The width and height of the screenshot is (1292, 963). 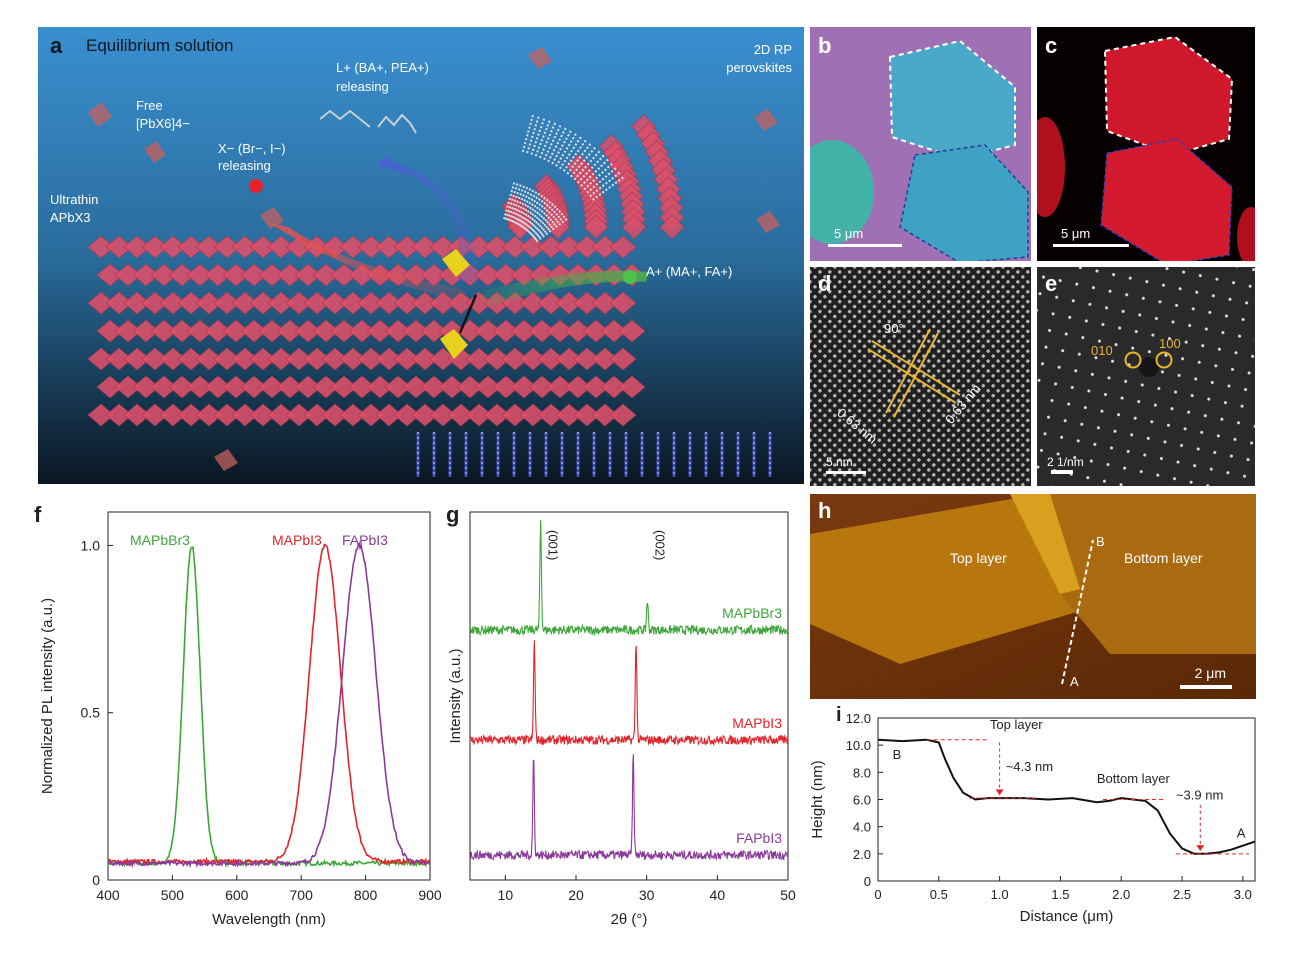 I want to click on plot-frame, so click(x=269, y=696).